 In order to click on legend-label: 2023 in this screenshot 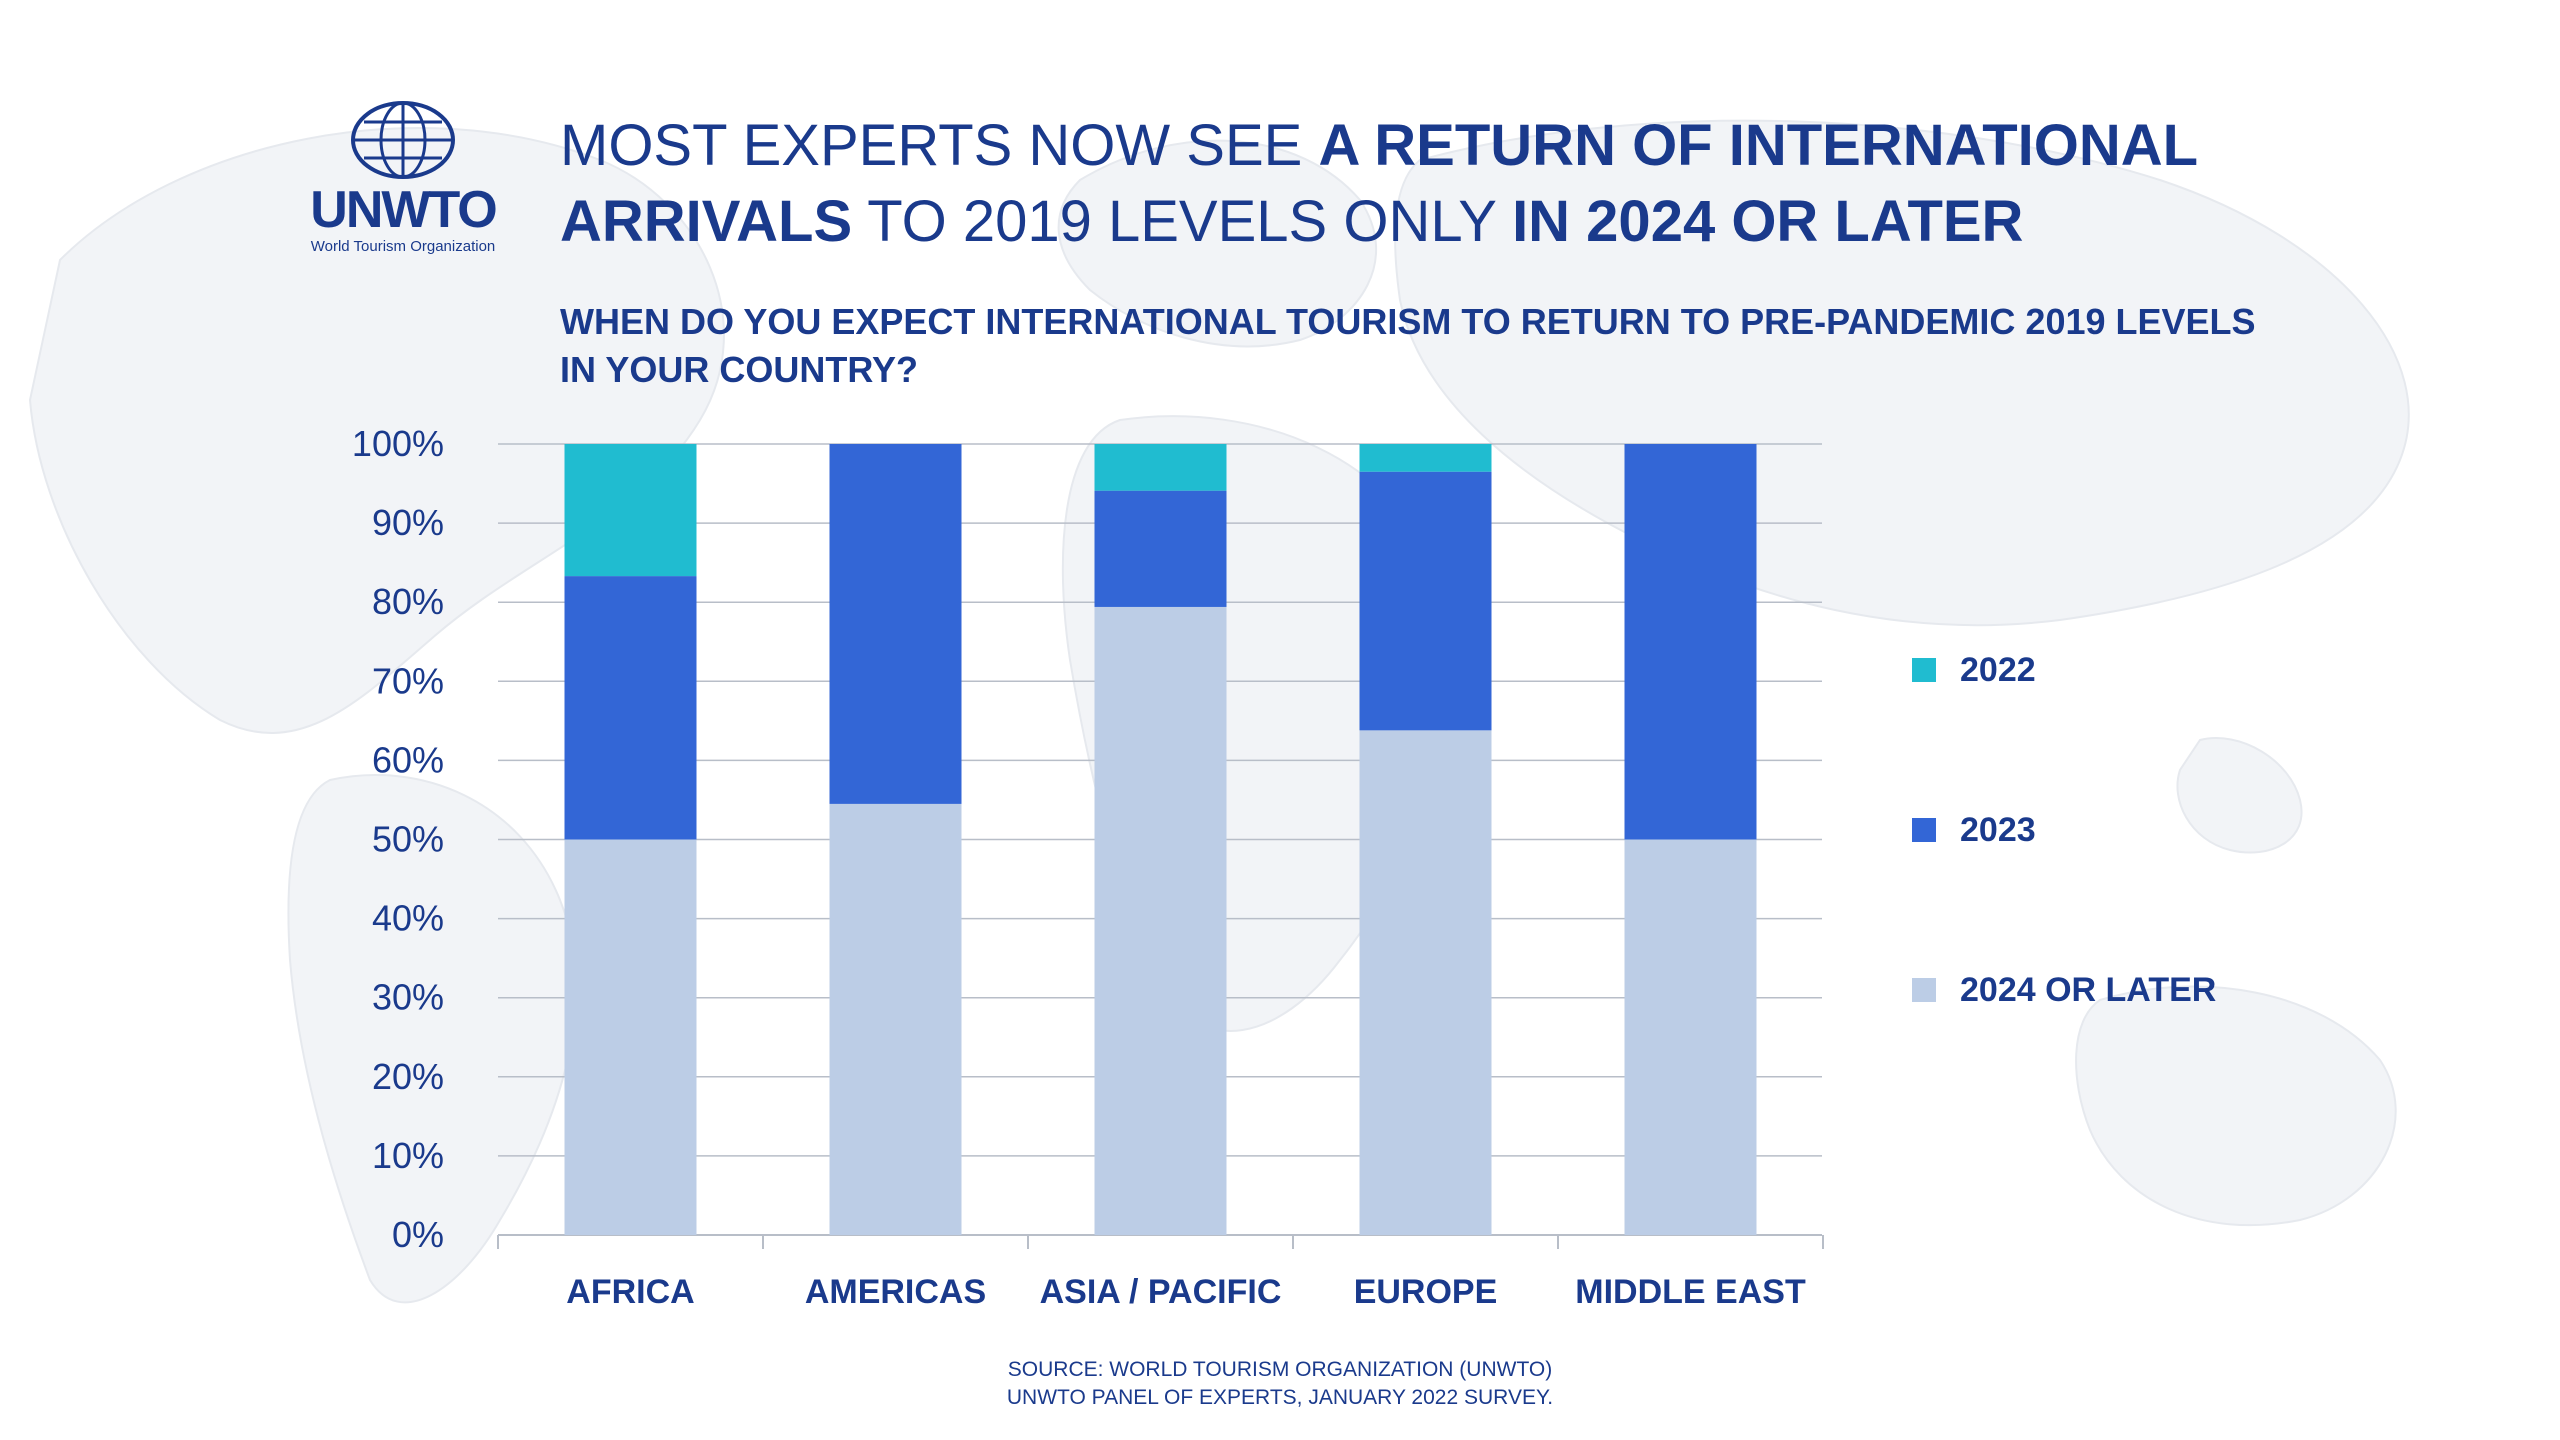, I will do `click(1998, 830)`.